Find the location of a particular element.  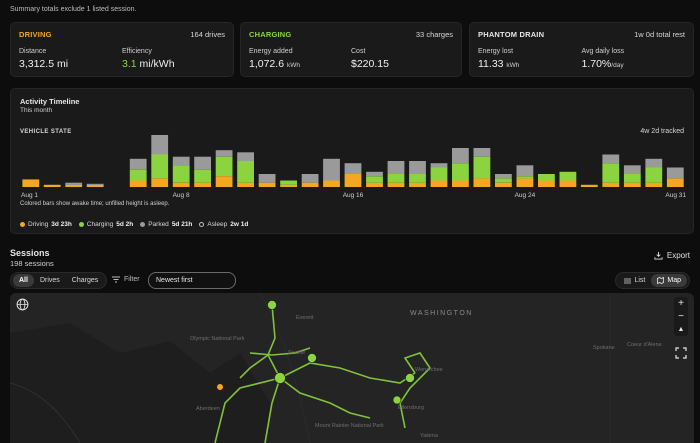

map-label: Yakima is located at coordinates (429, 436).